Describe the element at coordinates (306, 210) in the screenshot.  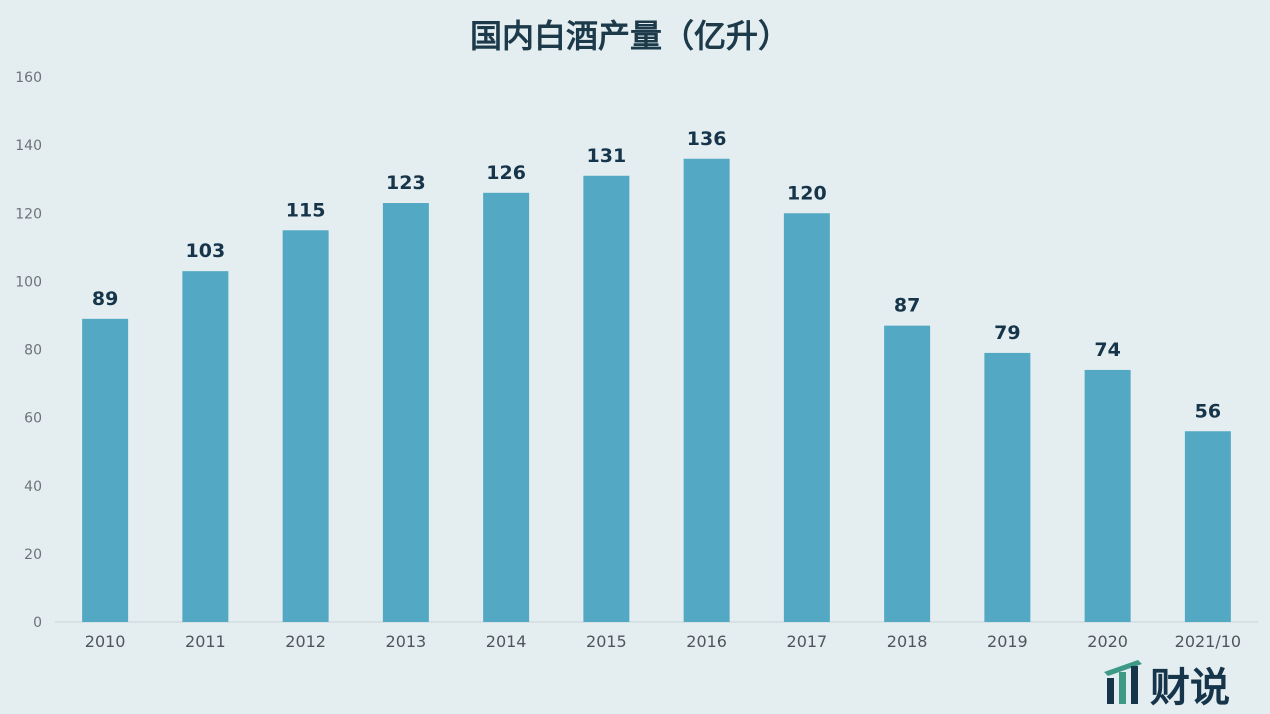
I see `data-label: 115` at that location.